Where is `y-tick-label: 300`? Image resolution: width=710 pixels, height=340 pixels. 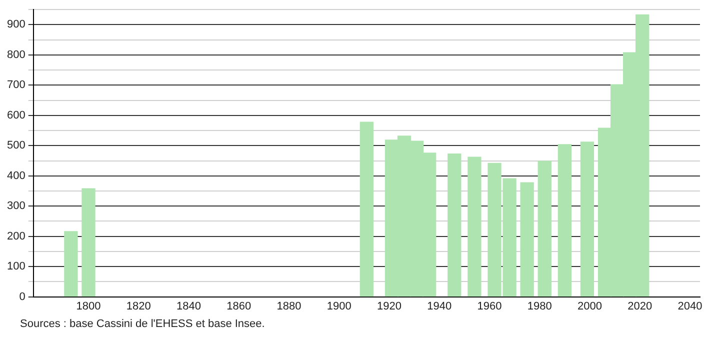 y-tick-label: 300 is located at coordinates (16, 206).